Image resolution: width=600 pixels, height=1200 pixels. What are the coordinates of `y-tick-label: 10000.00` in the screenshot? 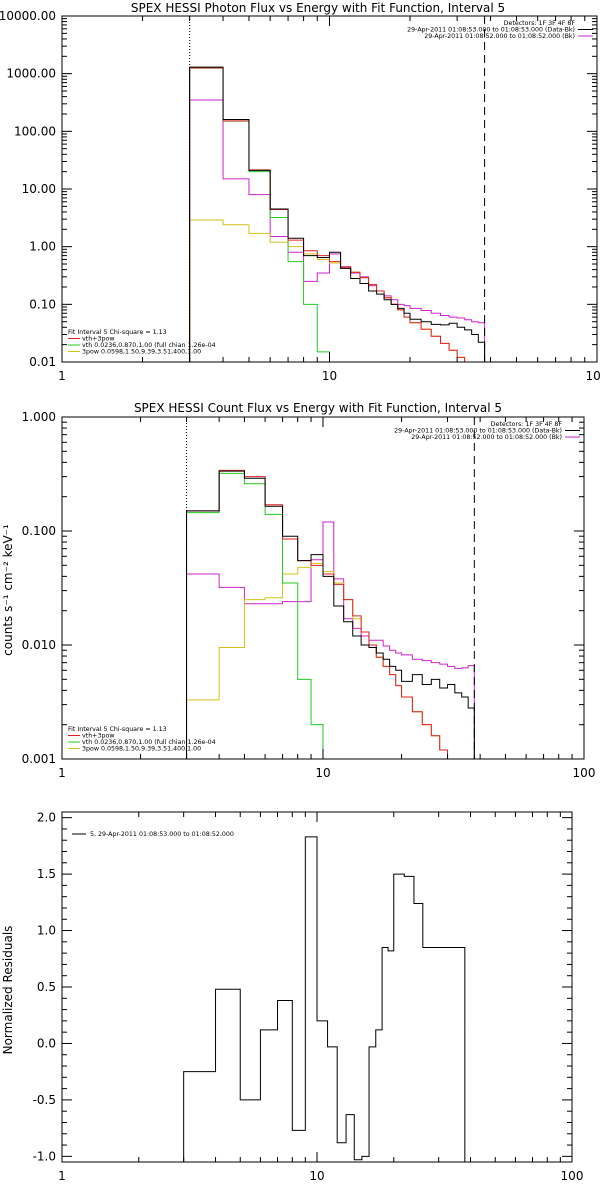 It's located at (28, 16).